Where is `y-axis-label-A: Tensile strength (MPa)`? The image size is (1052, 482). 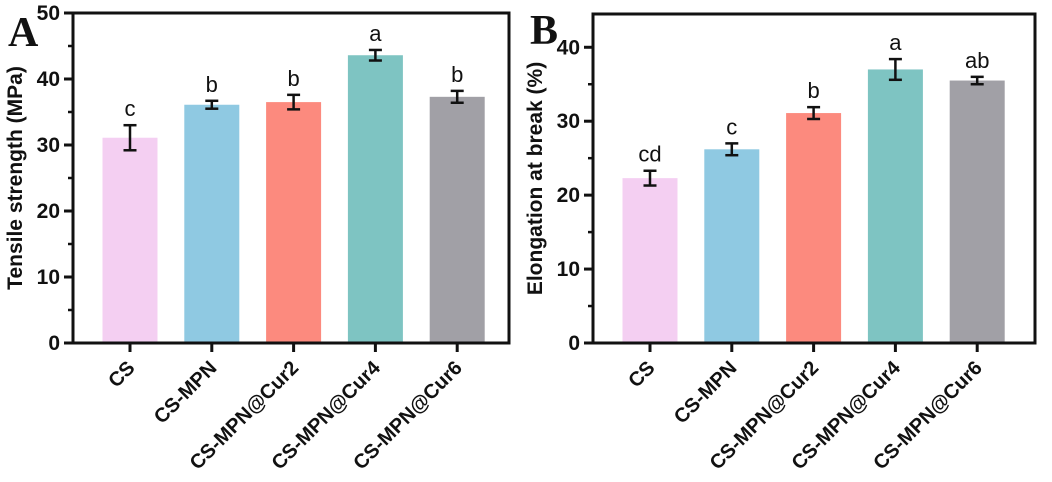 y-axis-label-A: Tensile strength (MPa) is located at coordinates (15, 178).